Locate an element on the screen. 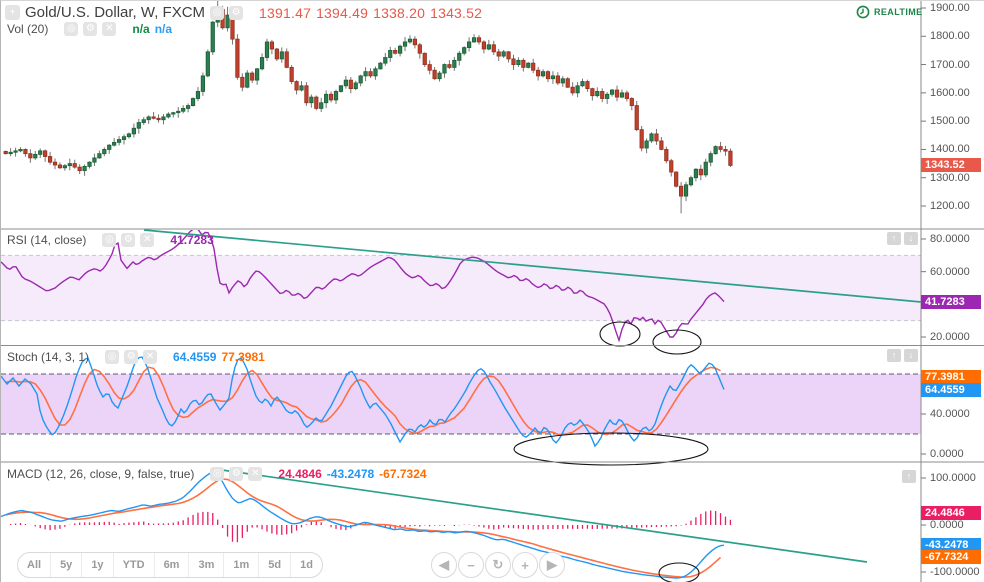  macd-value: 24.4846 is located at coordinates (300, 474).